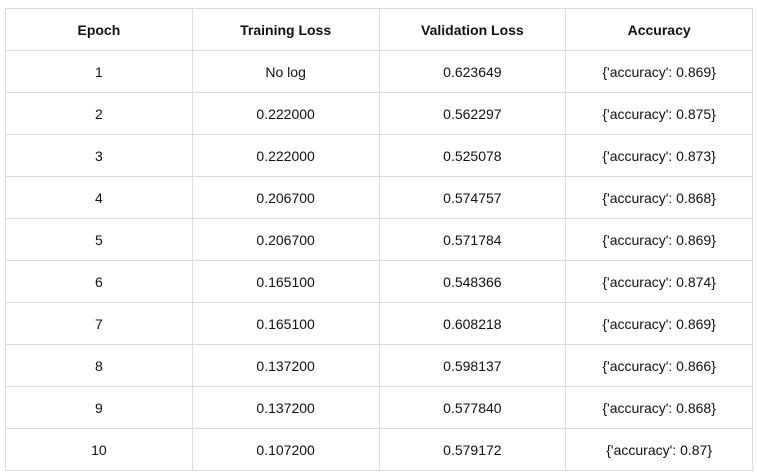 This screenshot has width=757, height=476. What do you see at coordinates (99, 365) in the screenshot?
I see `table-cell: 8` at bounding box center [99, 365].